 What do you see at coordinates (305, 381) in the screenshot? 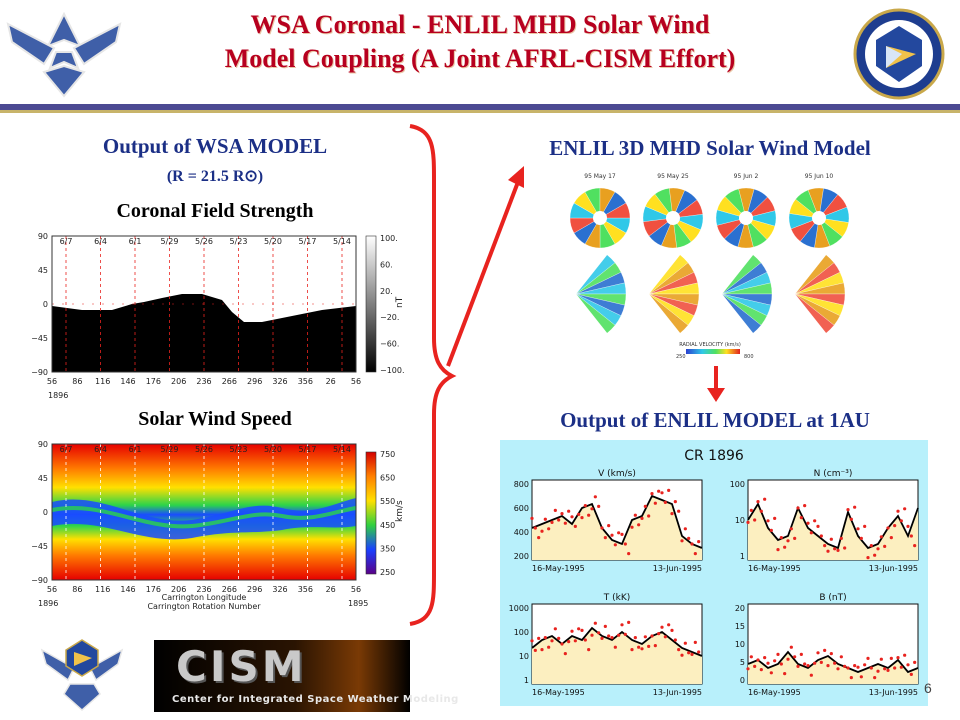
I see `cf-lon-tick: 356` at bounding box center [305, 381].